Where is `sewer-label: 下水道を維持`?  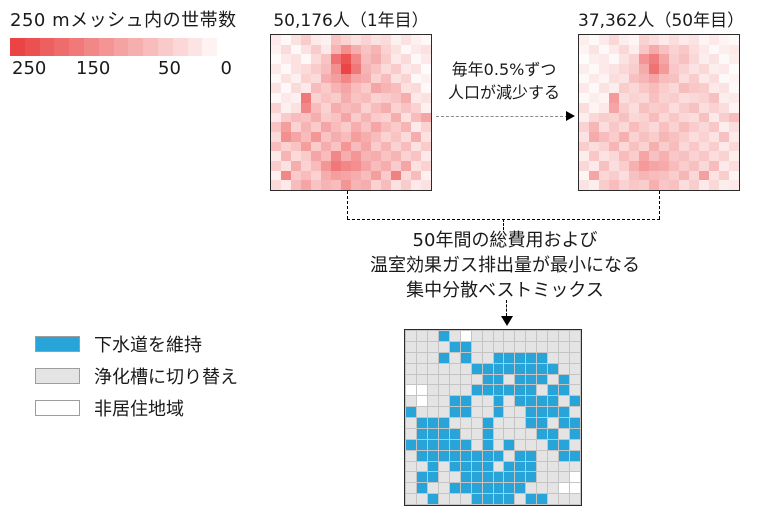
sewer-label: 下水道を維持 is located at coordinates (148, 345).